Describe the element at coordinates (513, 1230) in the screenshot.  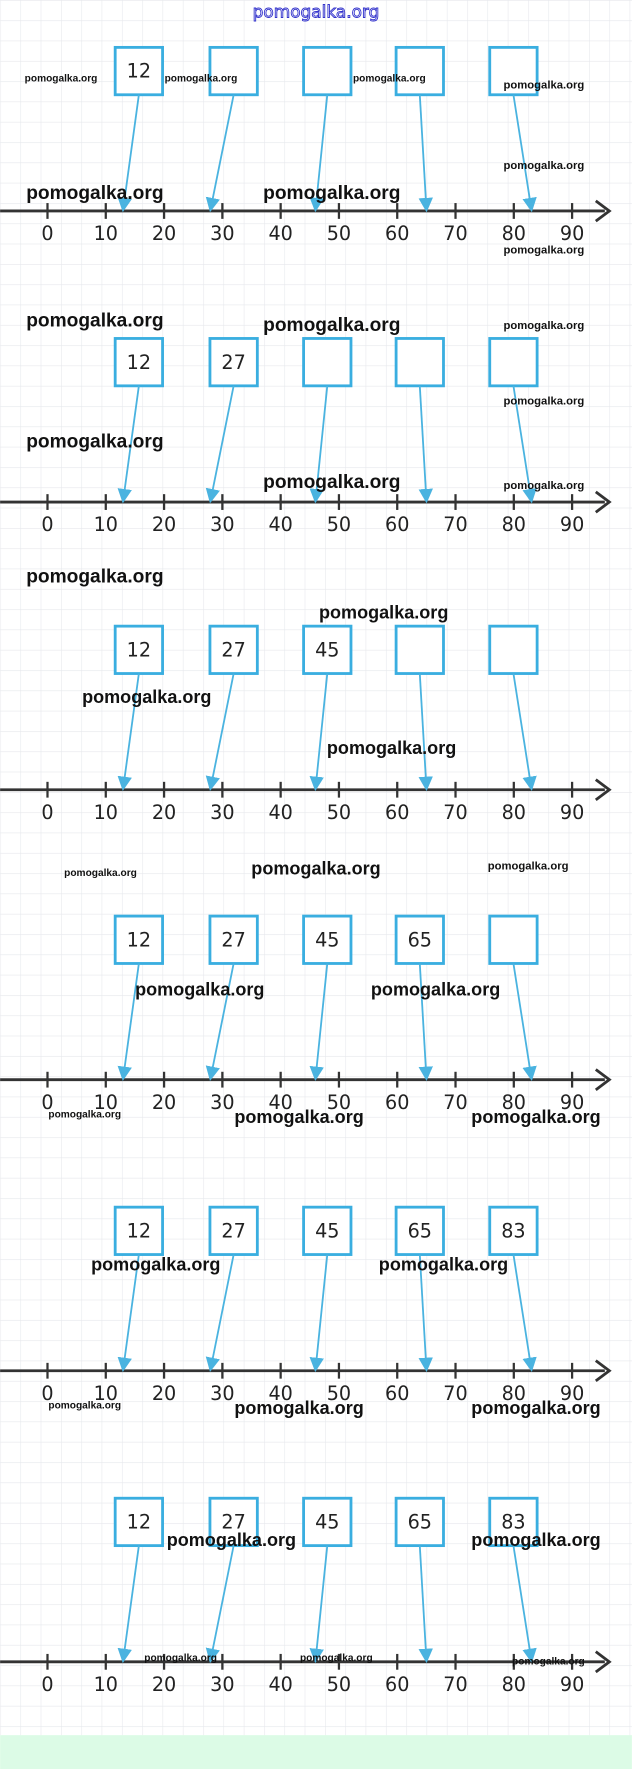
I see `box-number: 83` at that location.